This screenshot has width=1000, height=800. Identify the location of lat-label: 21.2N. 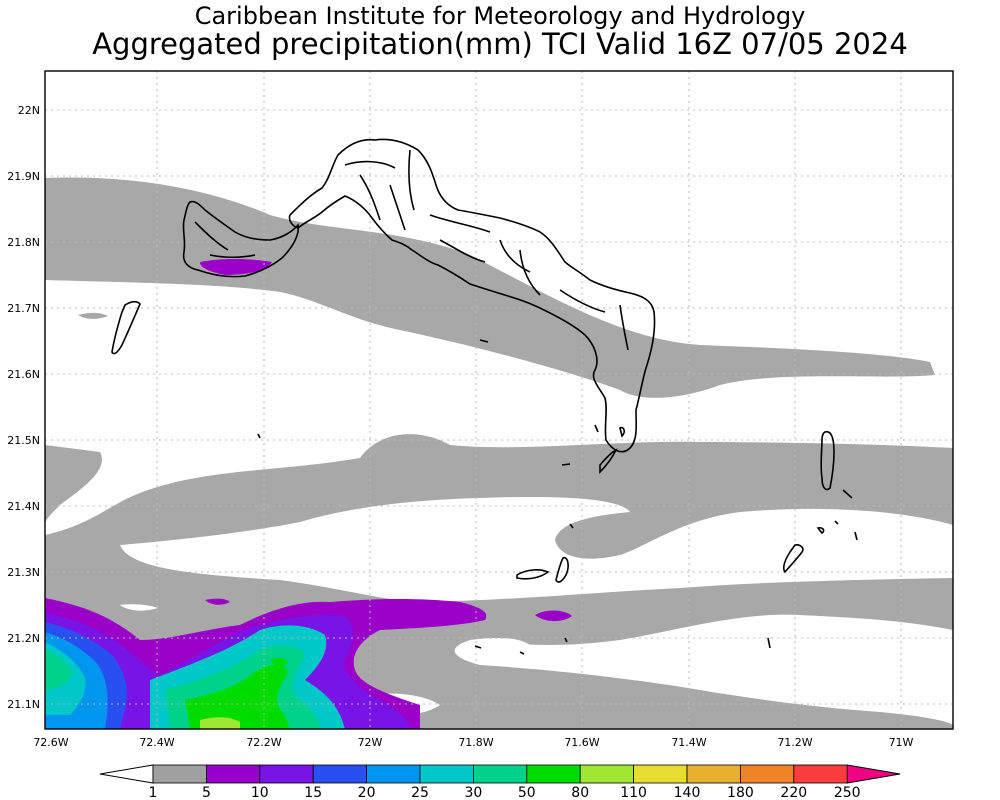
(23, 638).